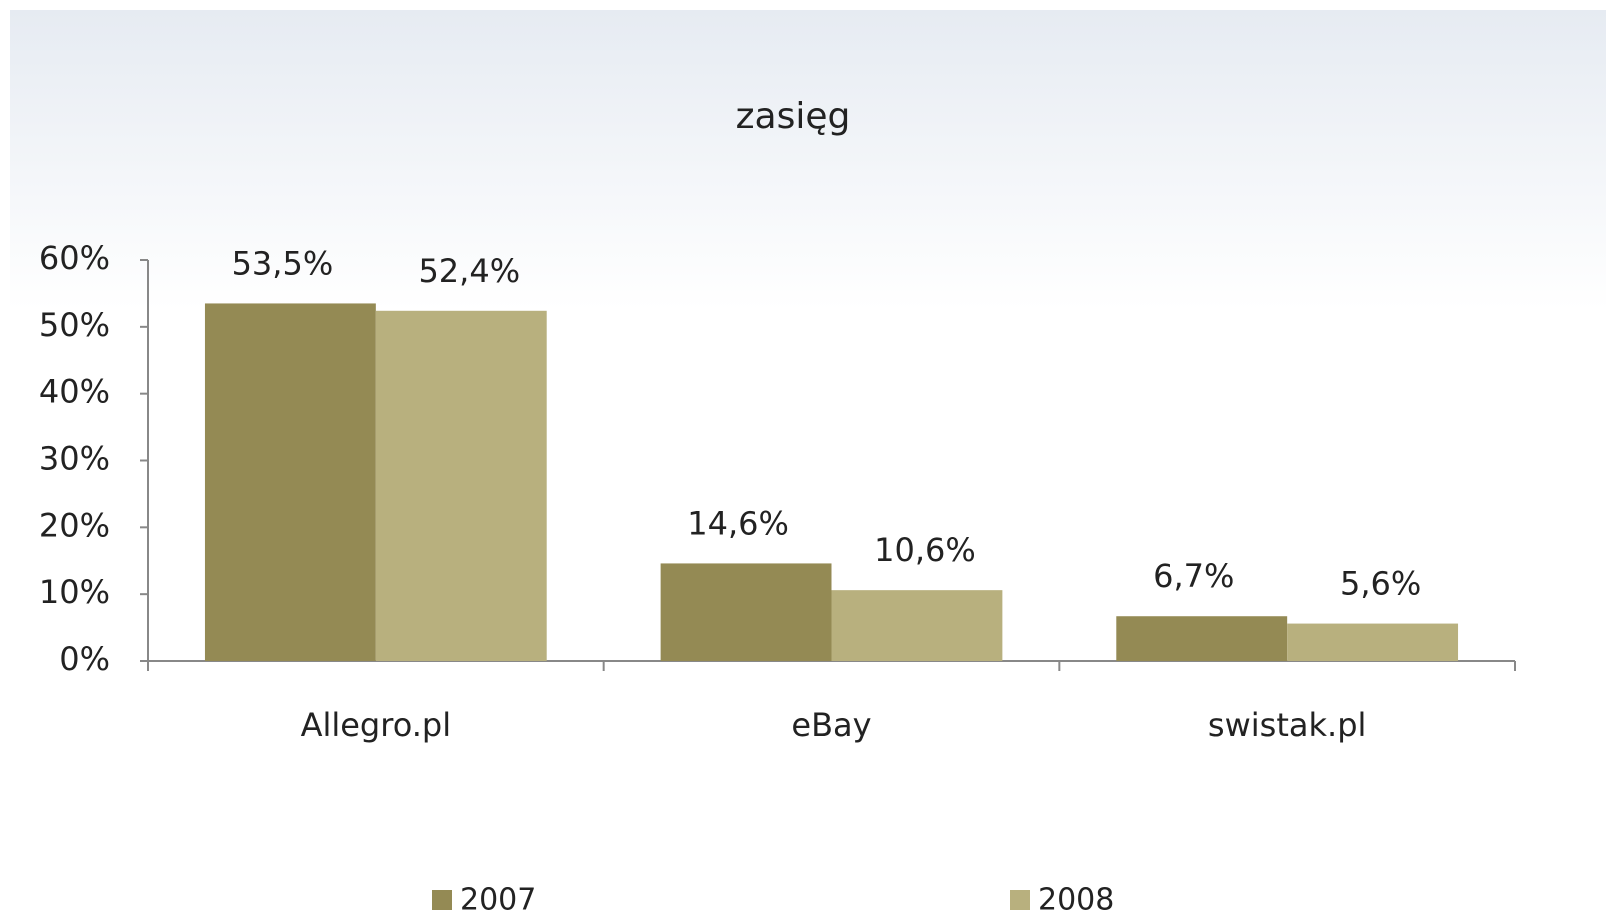  What do you see at coordinates (831, 725) in the screenshot?
I see `x-tick-label: eBay` at bounding box center [831, 725].